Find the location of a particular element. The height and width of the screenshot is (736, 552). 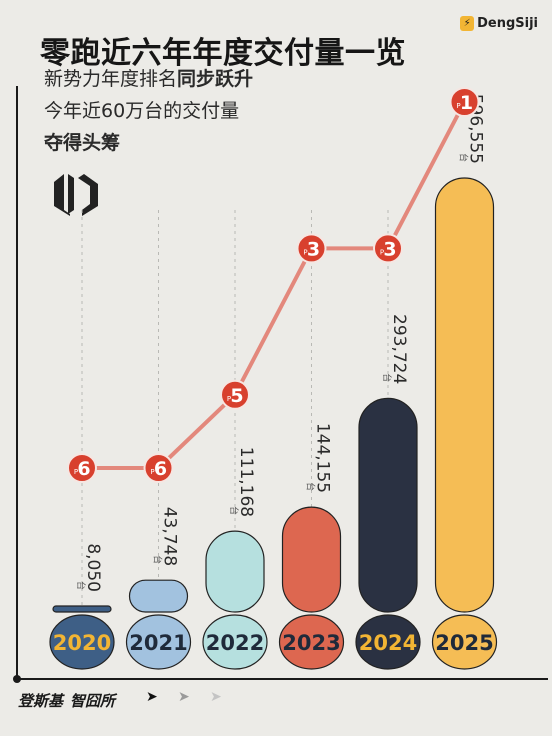

data-label: 8,050 is located at coordinates (93, 567).